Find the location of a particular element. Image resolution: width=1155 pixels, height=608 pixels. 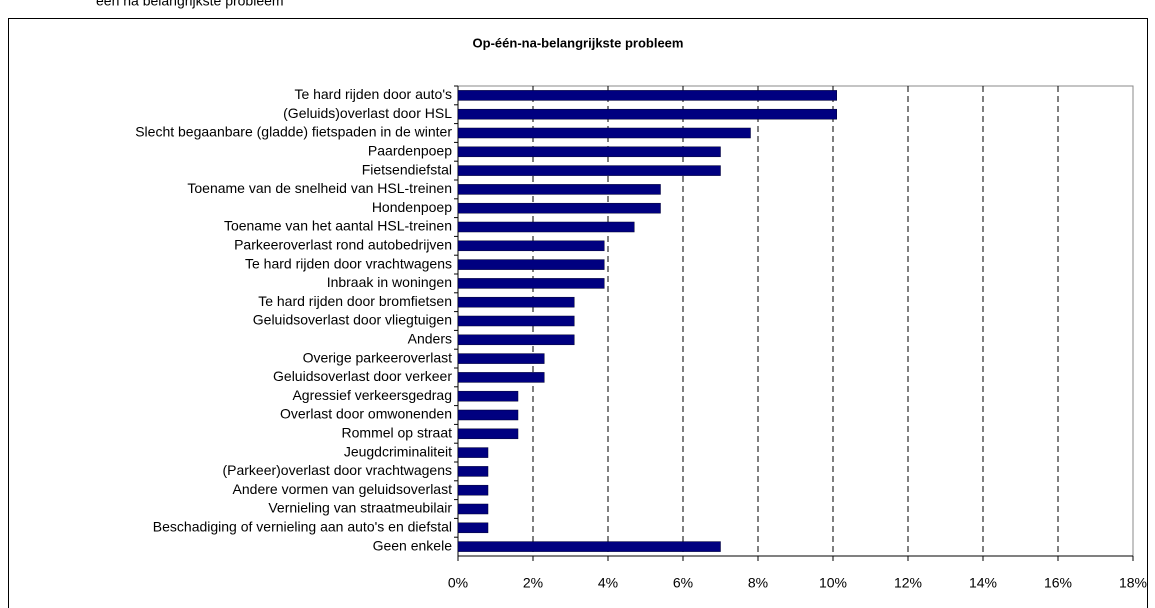

x-tick-label: 18% is located at coordinates (1133, 583).